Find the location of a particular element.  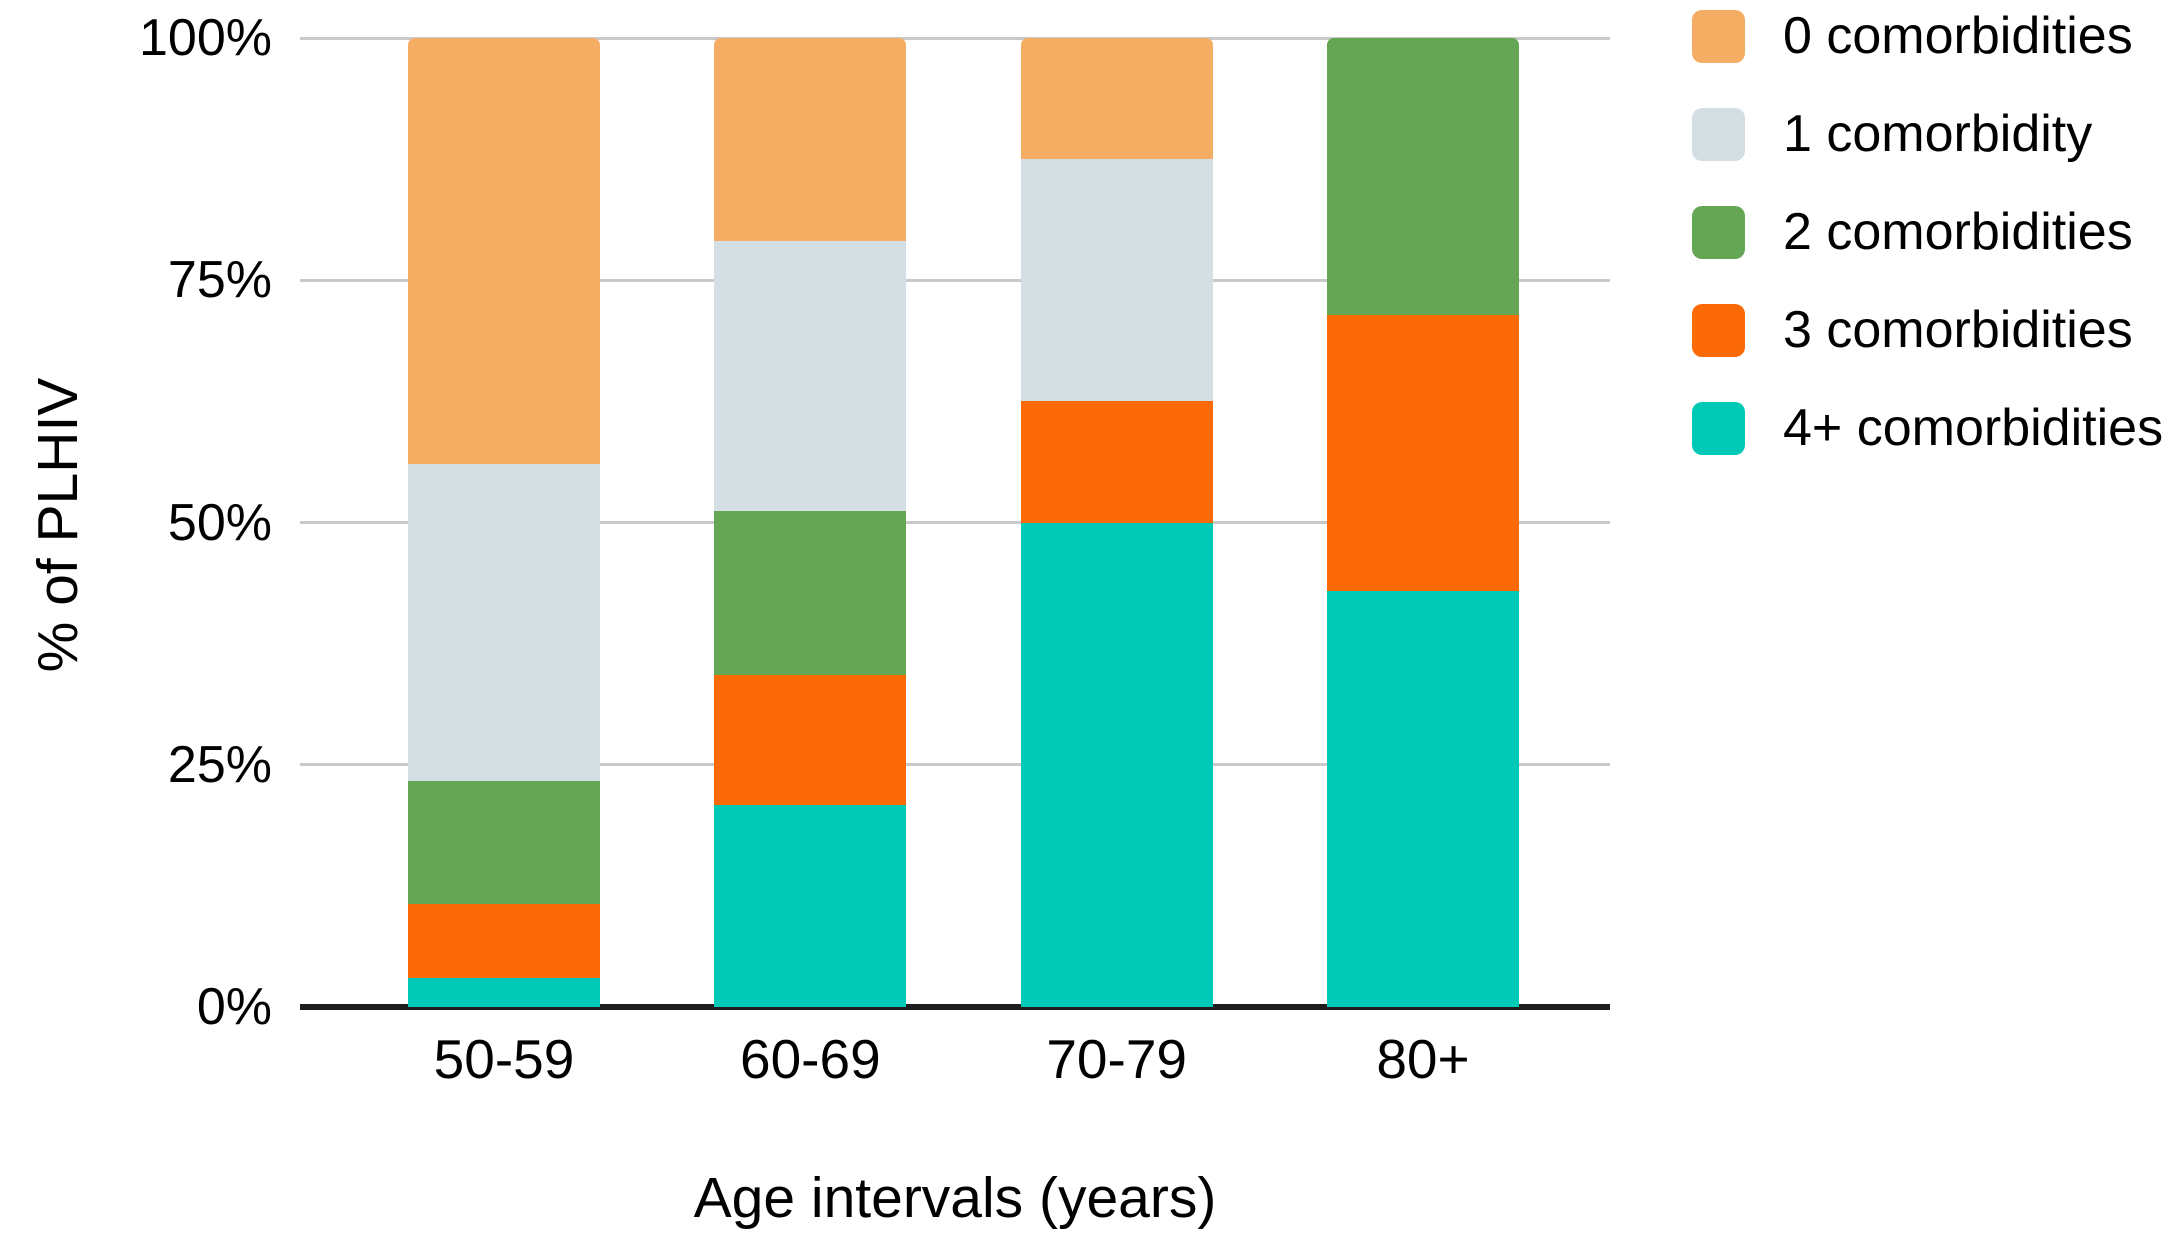

legend-label: 2 comorbidities is located at coordinates (1958, 232).